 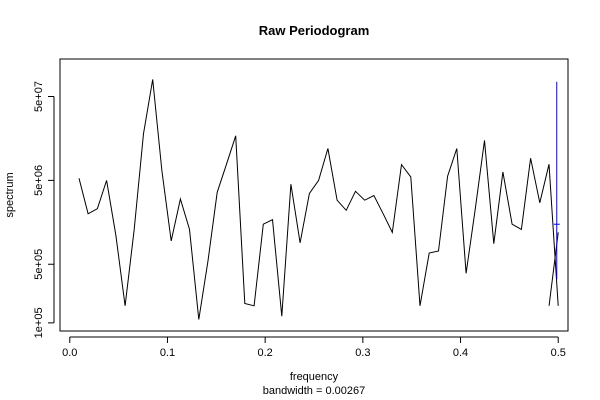 What do you see at coordinates (558, 353) in the screenshot?
I see `x-tick-label: 0.5` at bounding box center [558, 353].